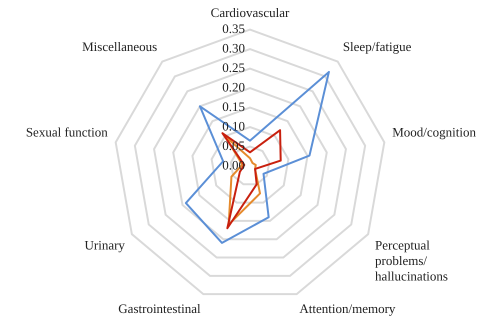 The image size is (500, 324). Describe the element at coordinates (347, 308) in the screenshot. I see `spoke-label: Attention/memory` at that location.